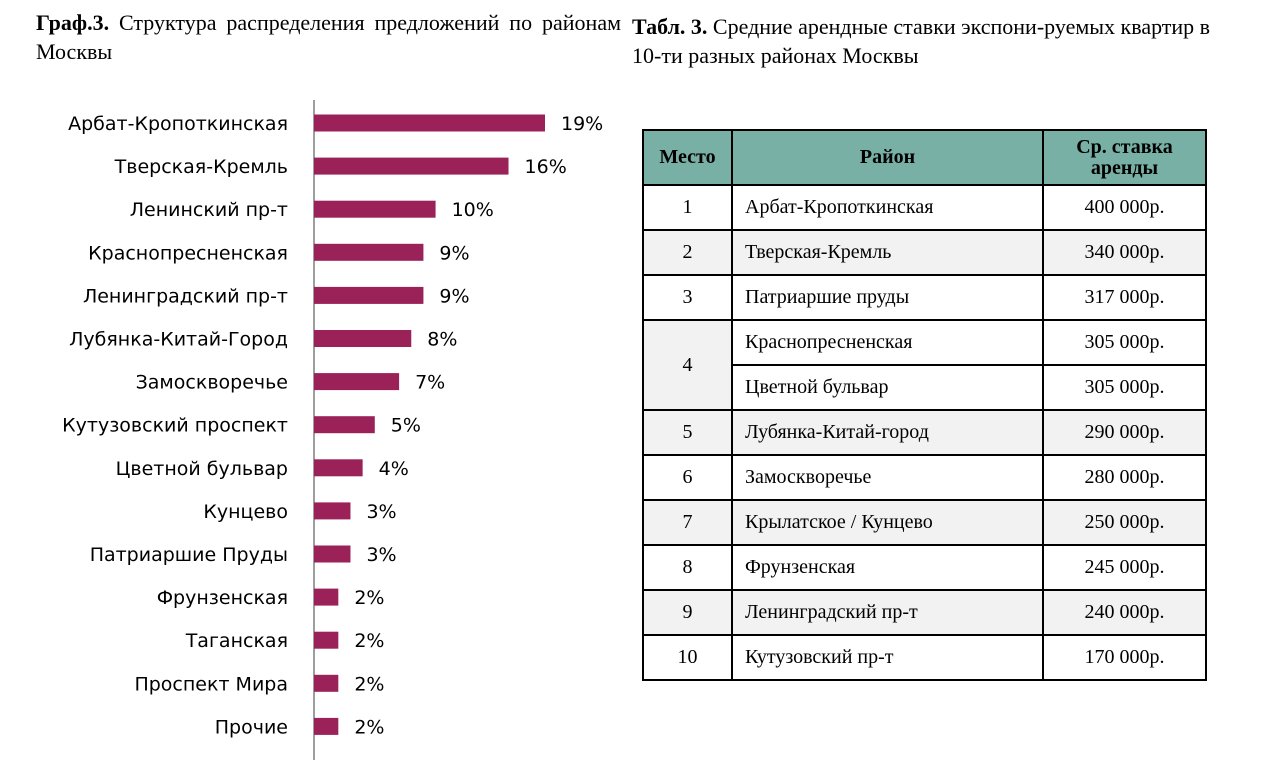 The width and height of the screenshot is (1276, 775). What do you see at coordinates (245, 512) in the screenshot?
I see `category-label: Кунцево` at bounding box center [245, 512].